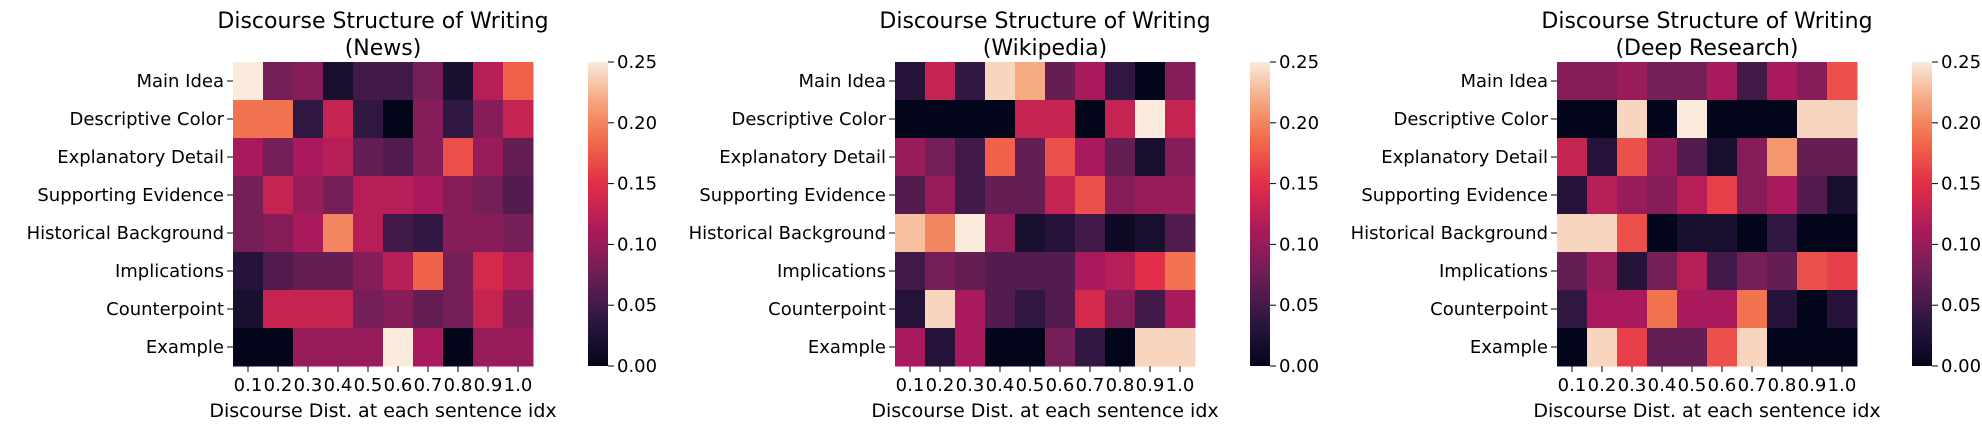 The height and width of the screenshot is (428, 1982). I want to click on colorbar-tick-label: 0.15, so click(637, 184).